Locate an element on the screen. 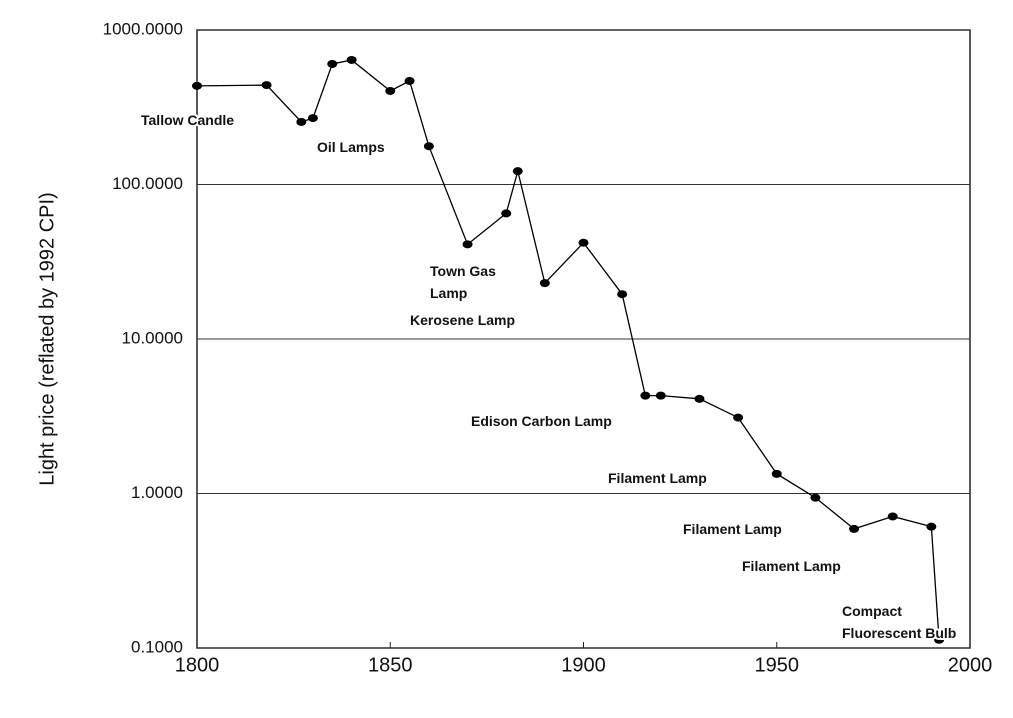 This screenshot has height=718, width=1013. y-axis-label: Light price (reflated by 1992 CPI) is located at coordinates (47, 339).